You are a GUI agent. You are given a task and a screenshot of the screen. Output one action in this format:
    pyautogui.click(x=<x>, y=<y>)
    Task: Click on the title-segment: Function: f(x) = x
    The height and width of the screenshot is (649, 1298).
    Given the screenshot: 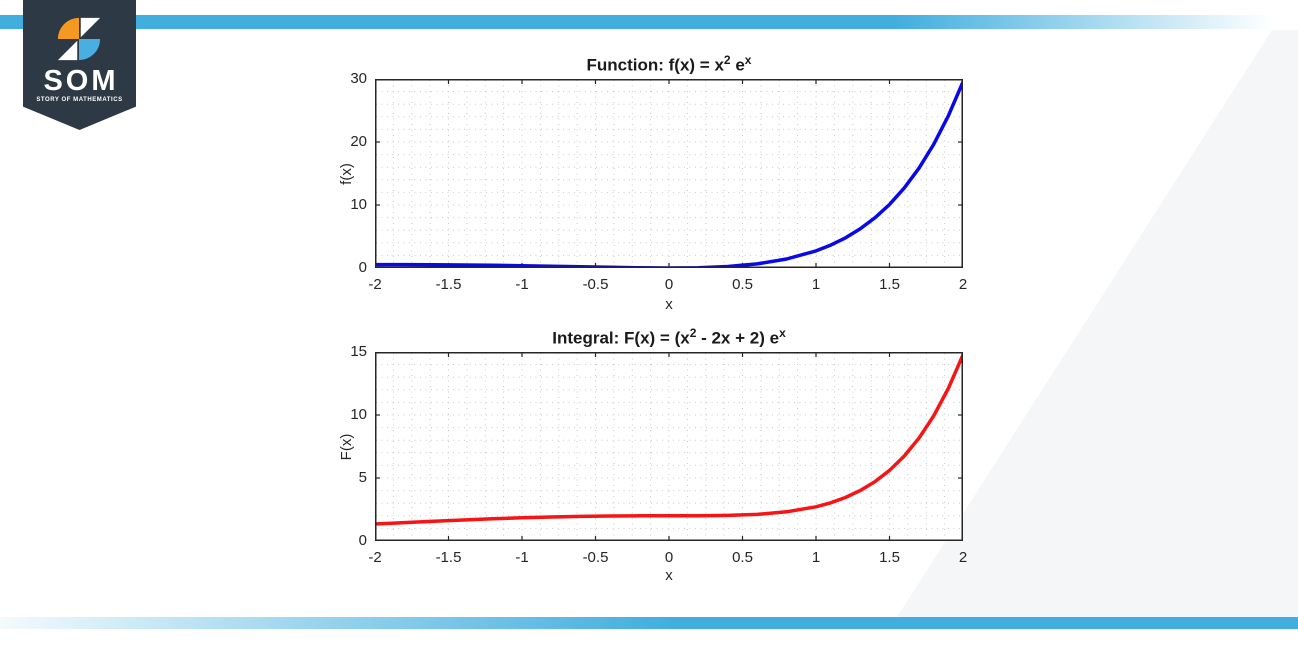 What is the action you would take?
    pyautogui.click(x=655, y=65)
    